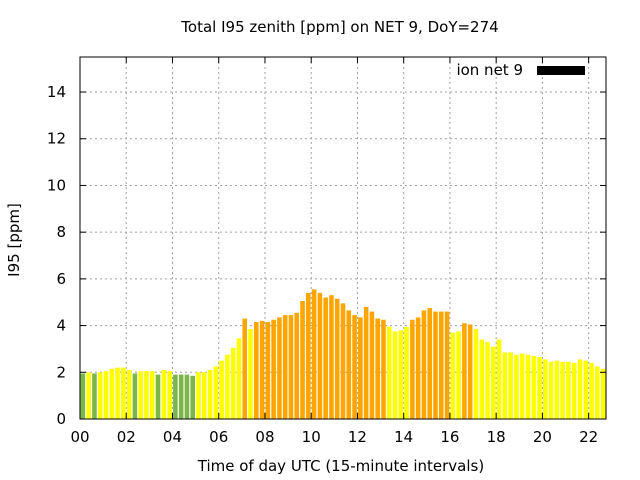 This screenshot has height=480, width=640. What do you see at coordinates (496, 437) in the screenshot?
I see `x-tick-label: 18` at bounding box center [496, 437].